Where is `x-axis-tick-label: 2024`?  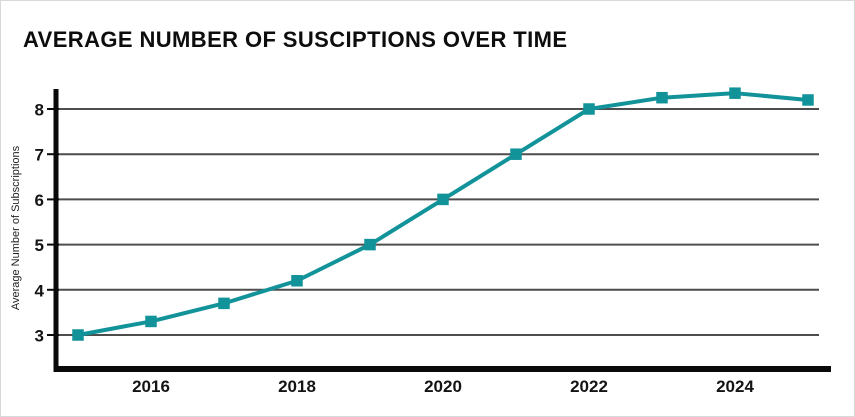
x-axis-tick-label: 2024 is located at coordinates (735, 386).